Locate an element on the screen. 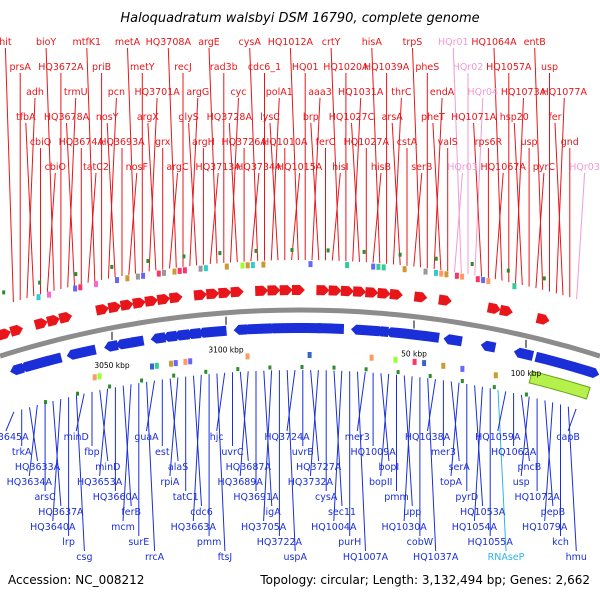 The image size is (600, 600). gene-label: hit is located at coordinates (6, 42).